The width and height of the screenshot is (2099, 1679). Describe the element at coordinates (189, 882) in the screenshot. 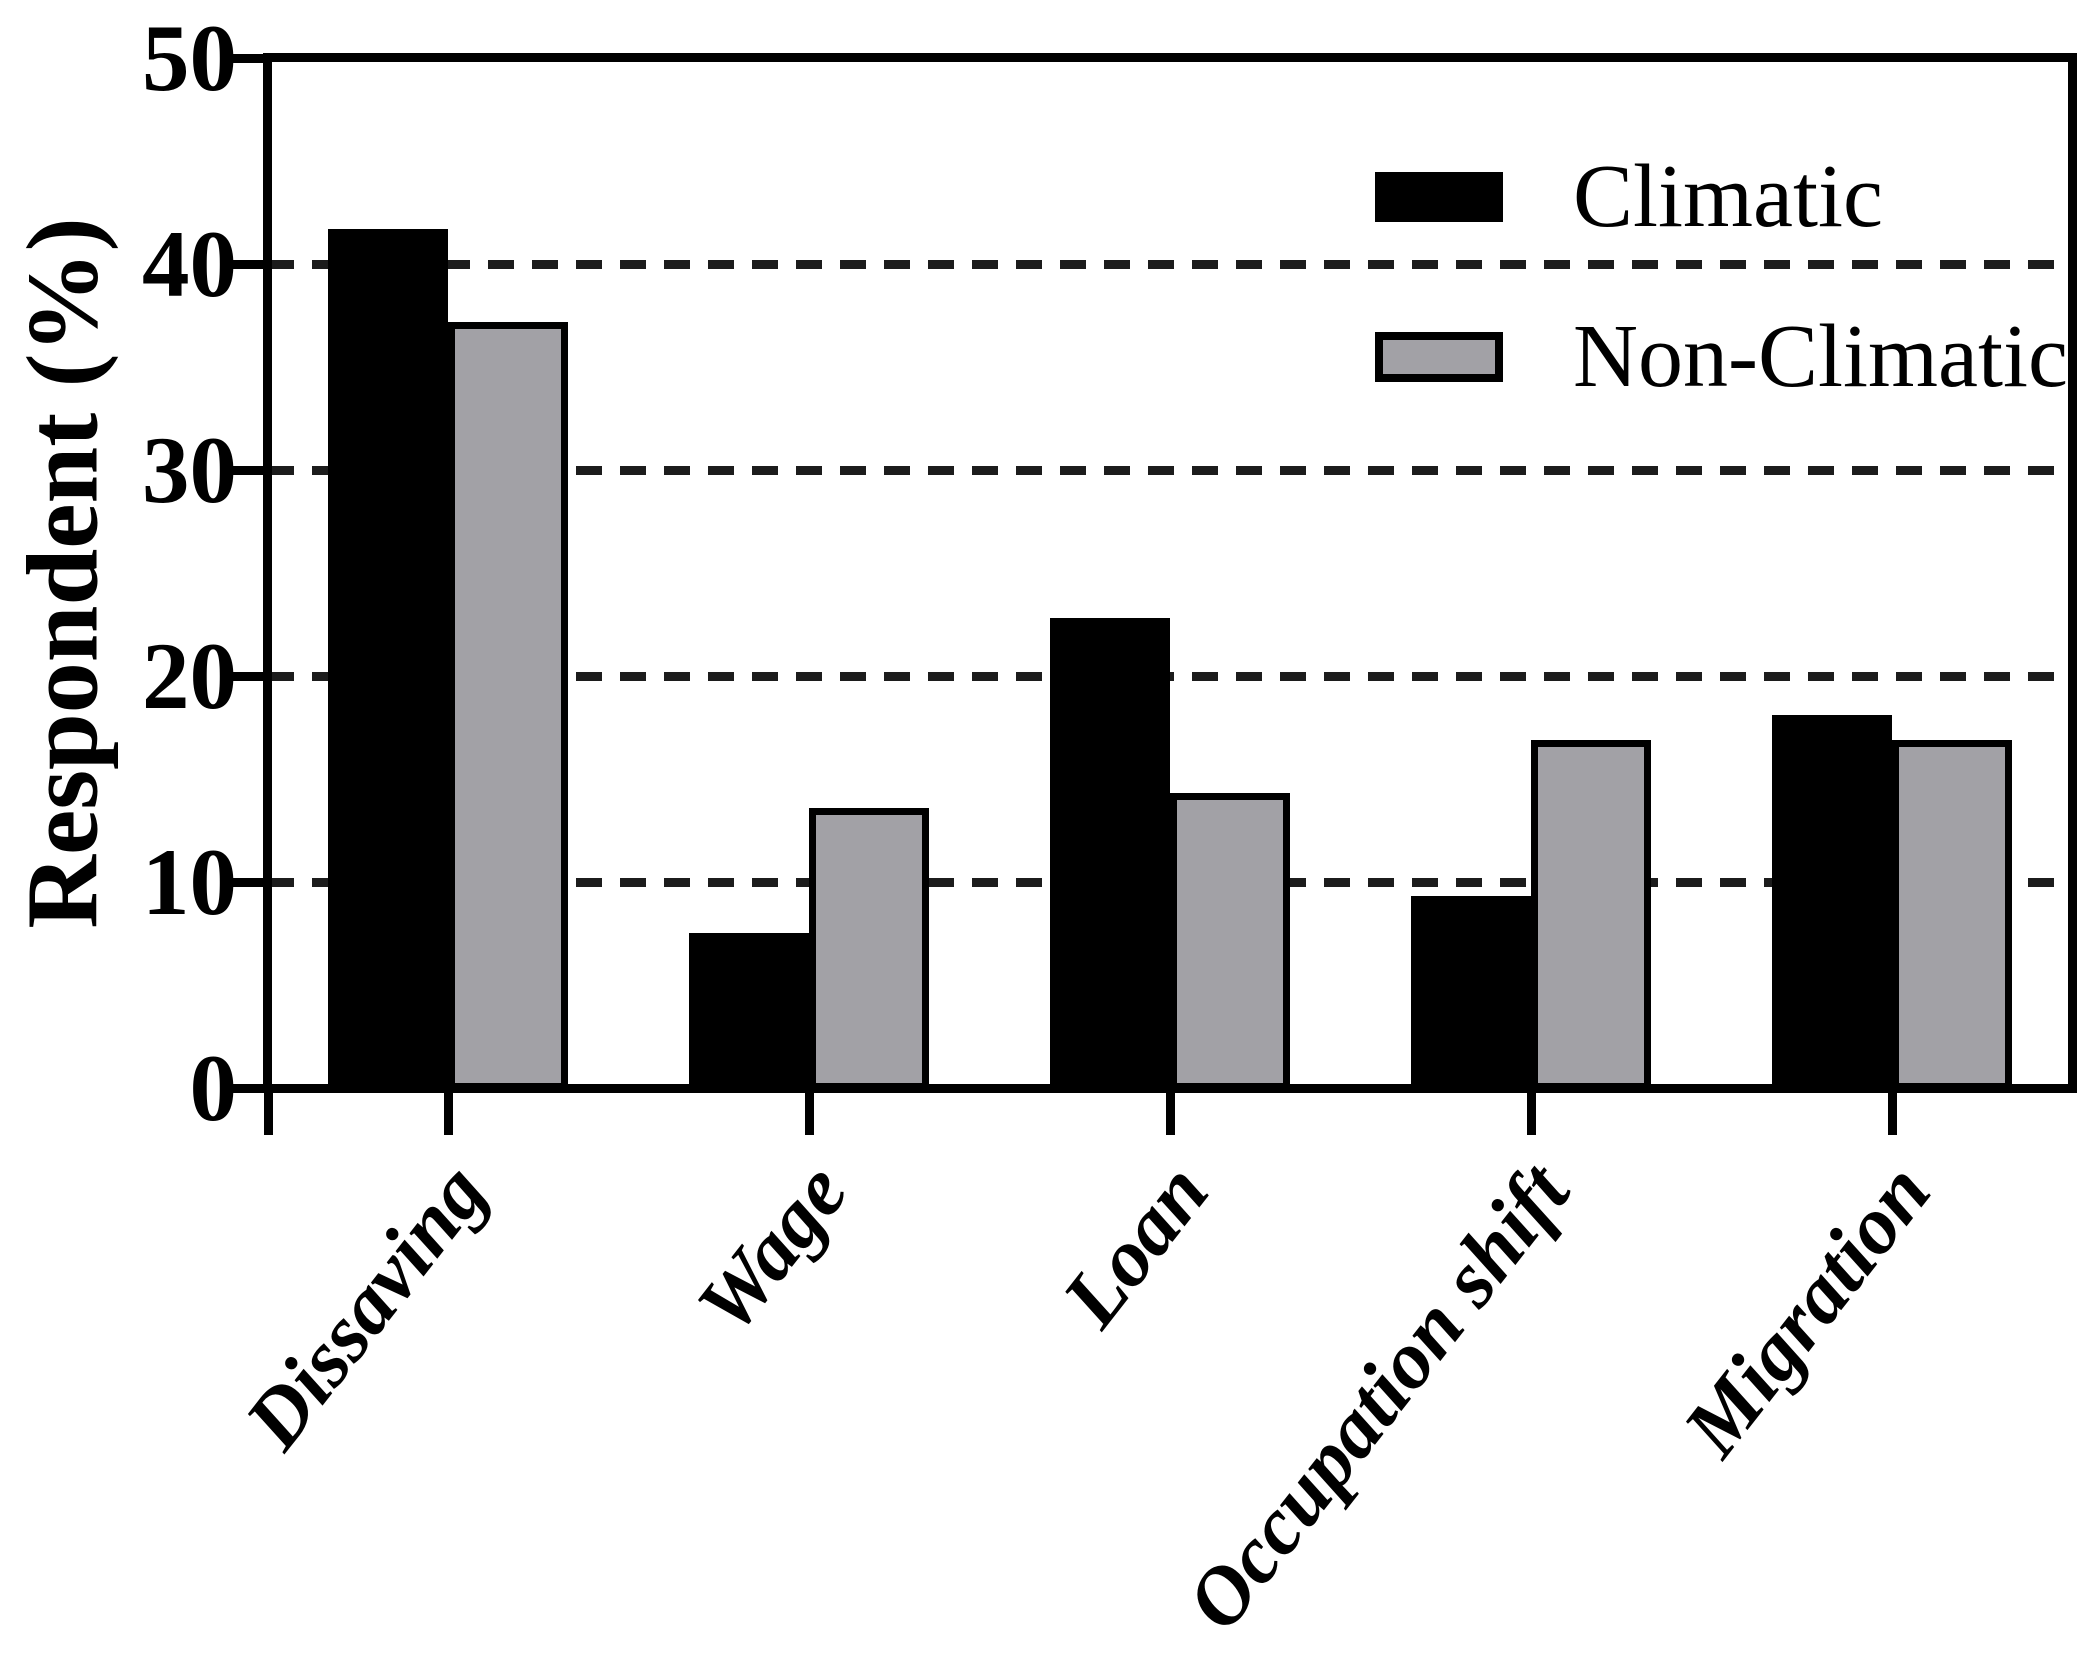

I see `y-tick-label-10: 10` at that location.